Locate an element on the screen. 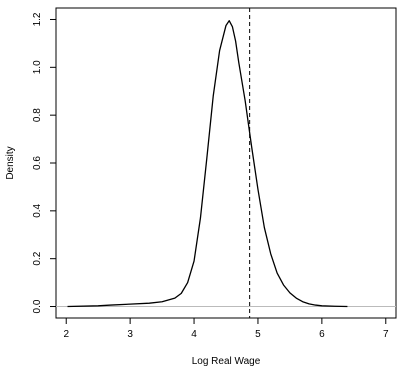 The image size is (400, 372). y-axis-label: Density is located at coordinates (10, 162).